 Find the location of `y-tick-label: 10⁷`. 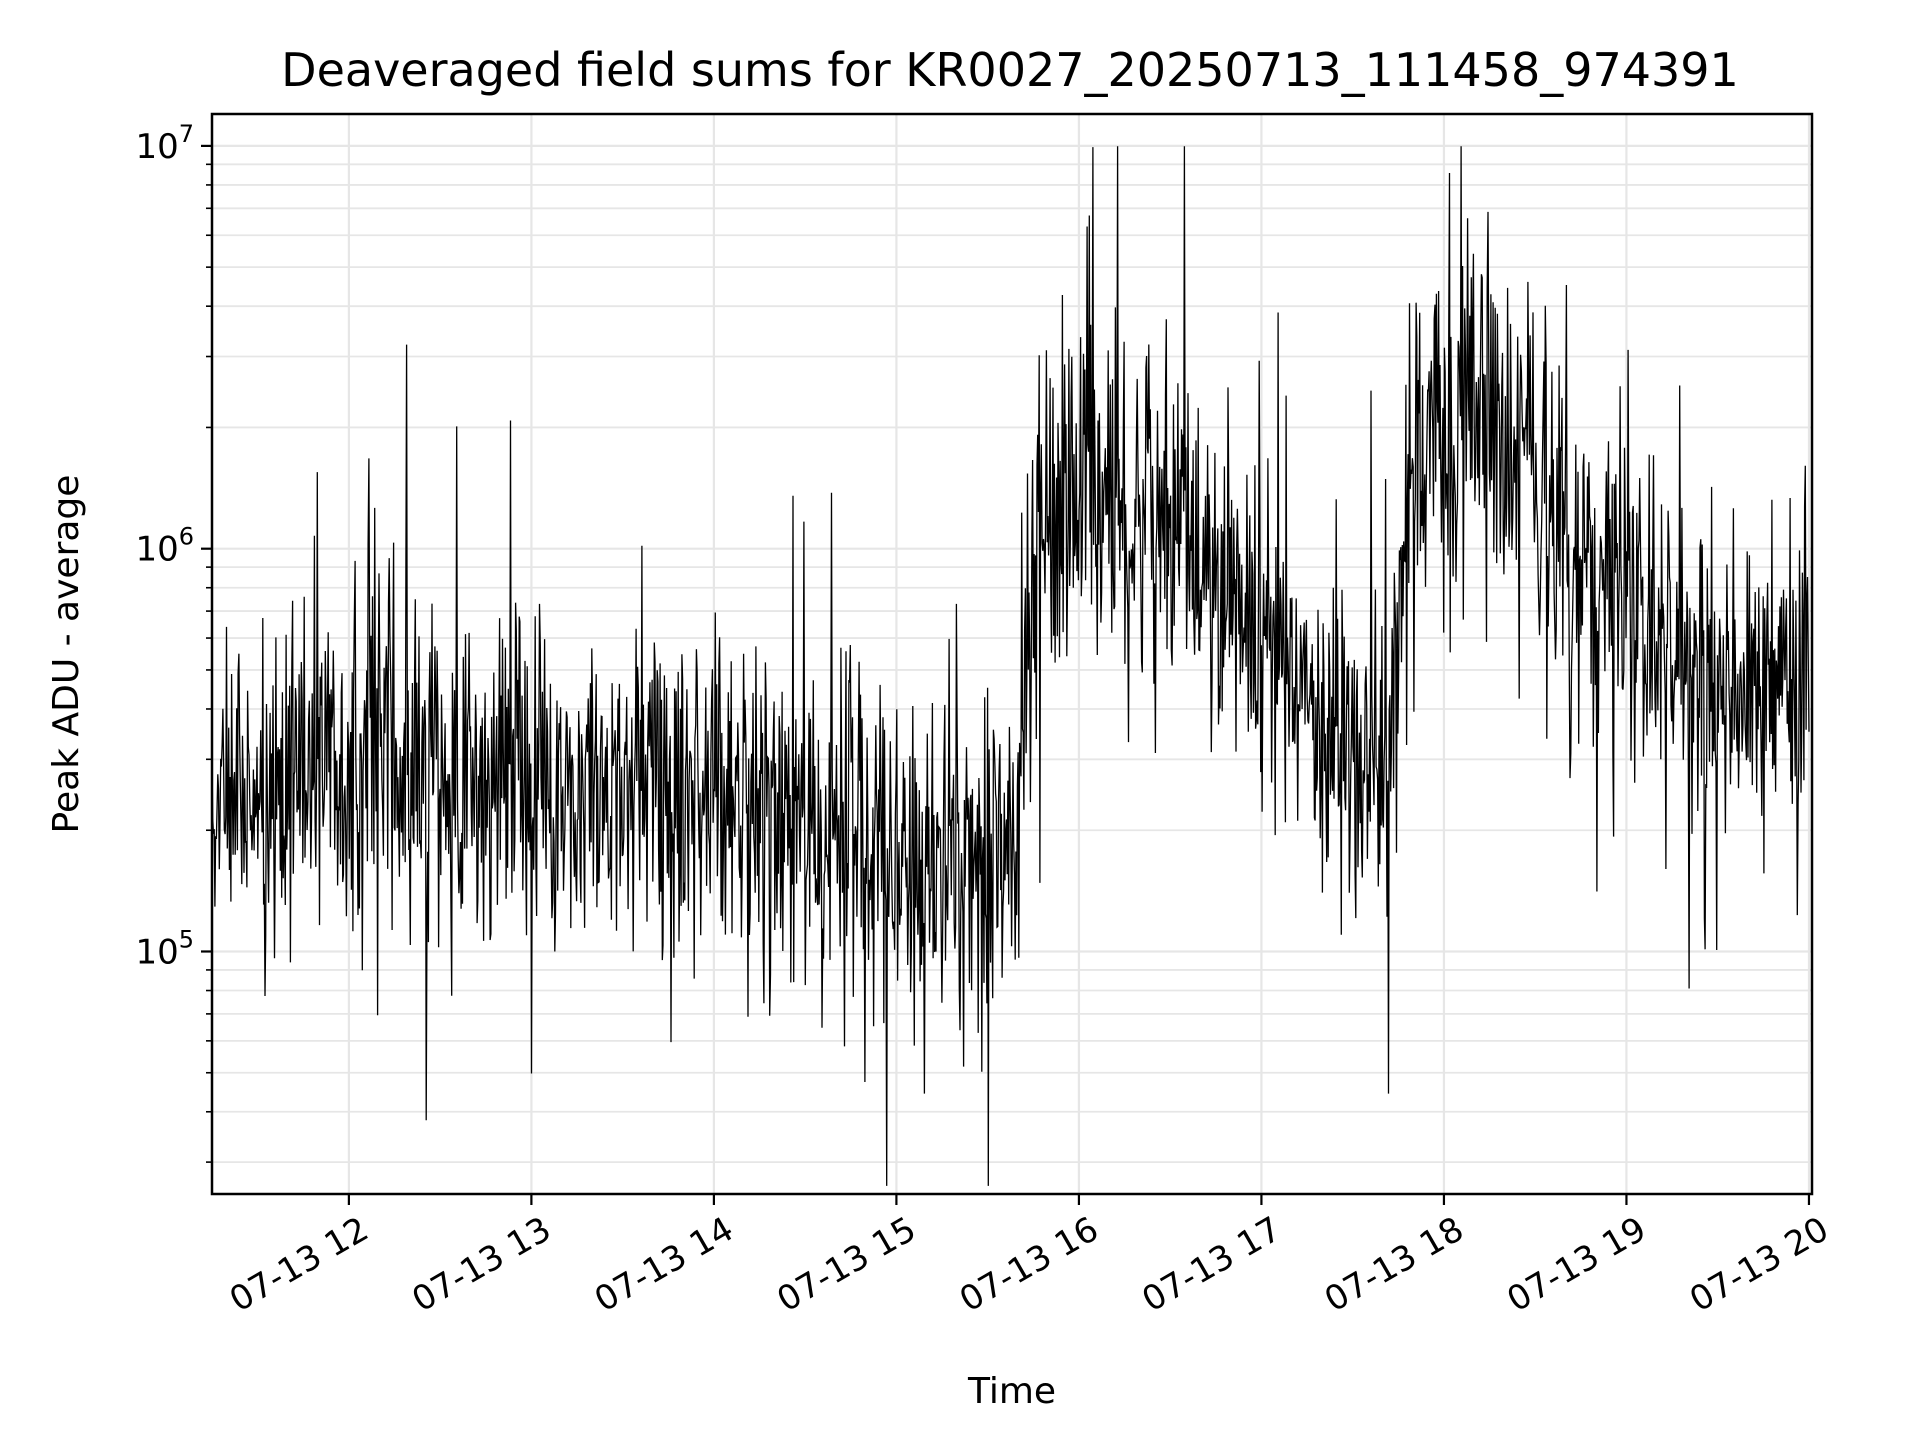

y-tick-label: 10⁷ is located at coordinates (164, 143).